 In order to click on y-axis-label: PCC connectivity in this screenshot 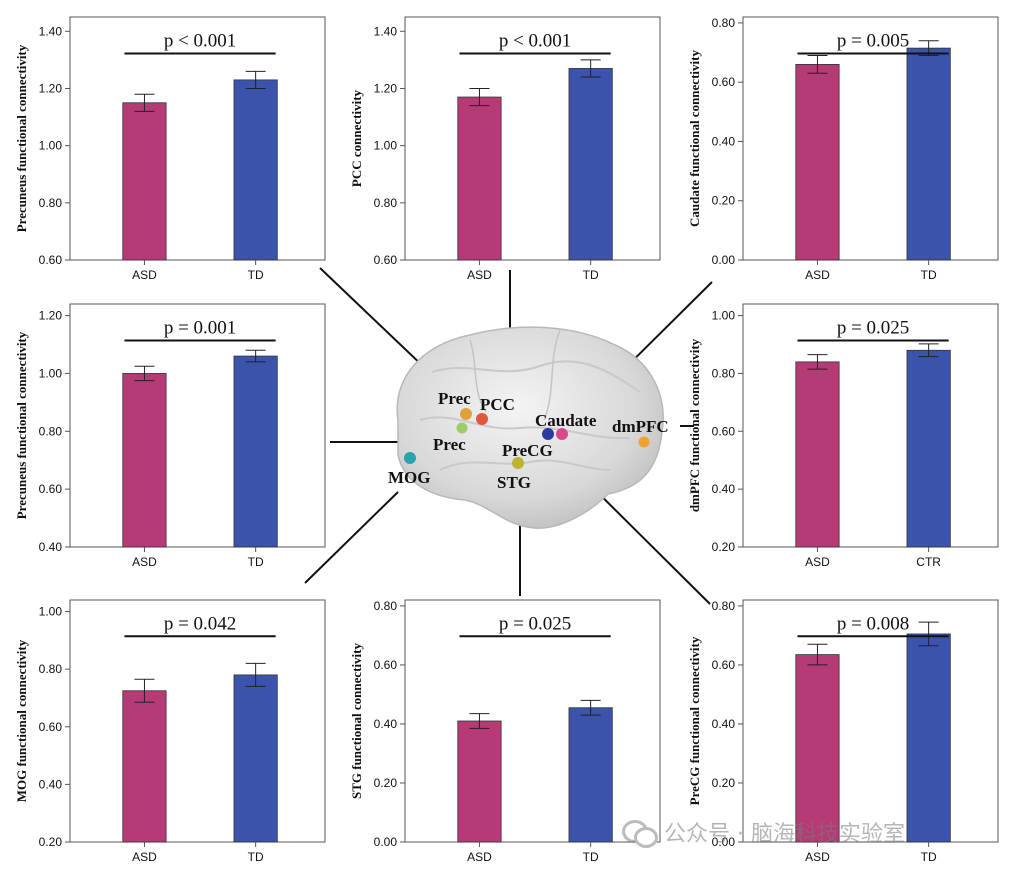, I will do `click(356, 138)`.